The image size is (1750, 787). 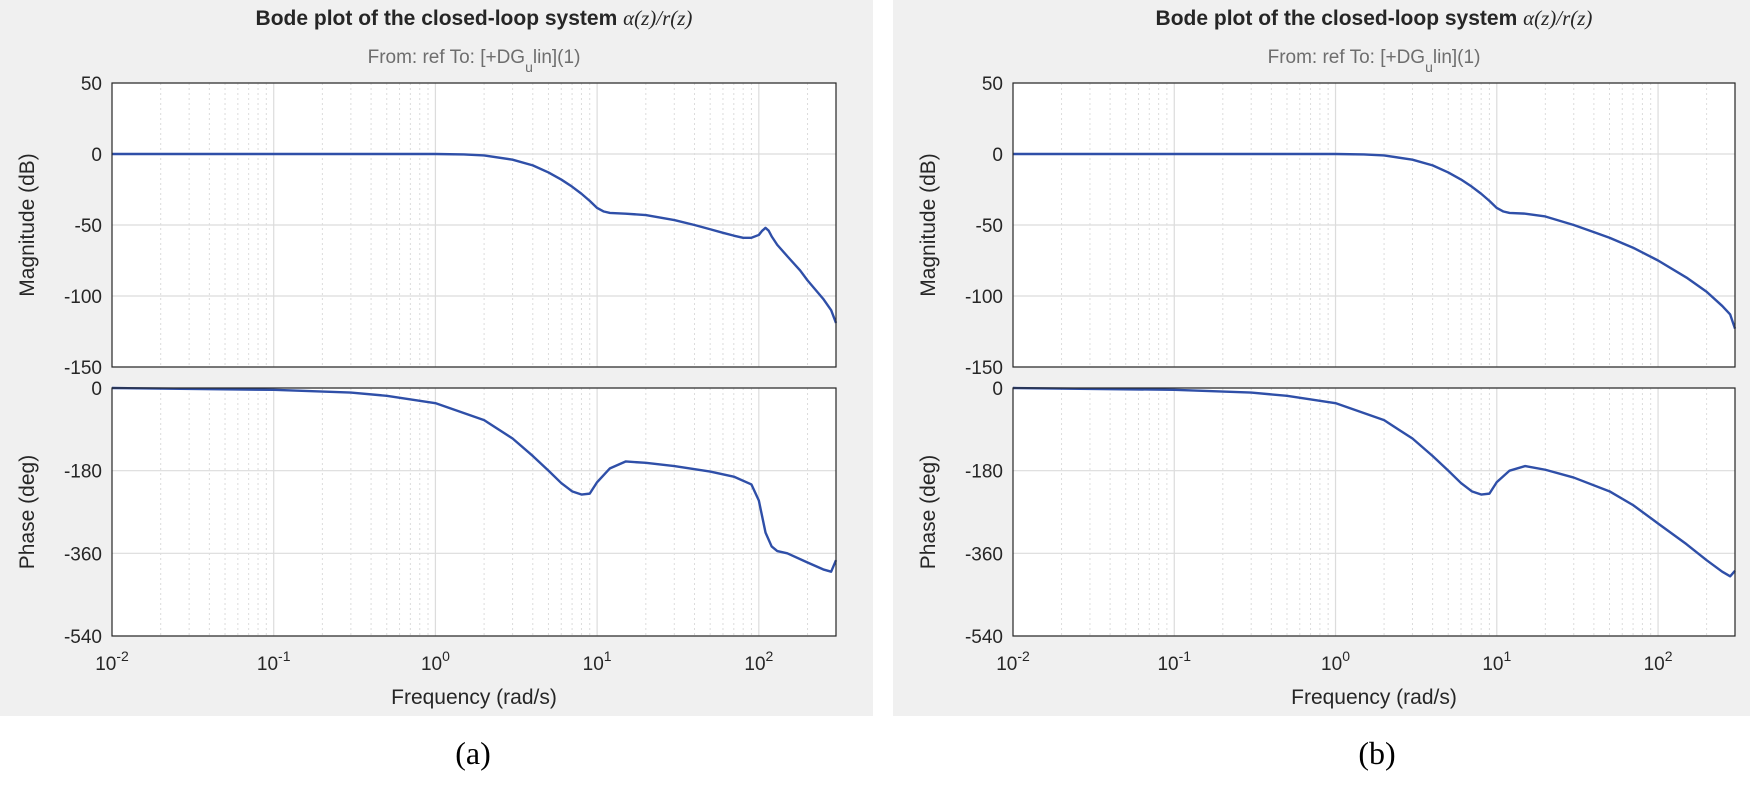 I want to click on panel-caption: (b), so click(x=1376, y=753).